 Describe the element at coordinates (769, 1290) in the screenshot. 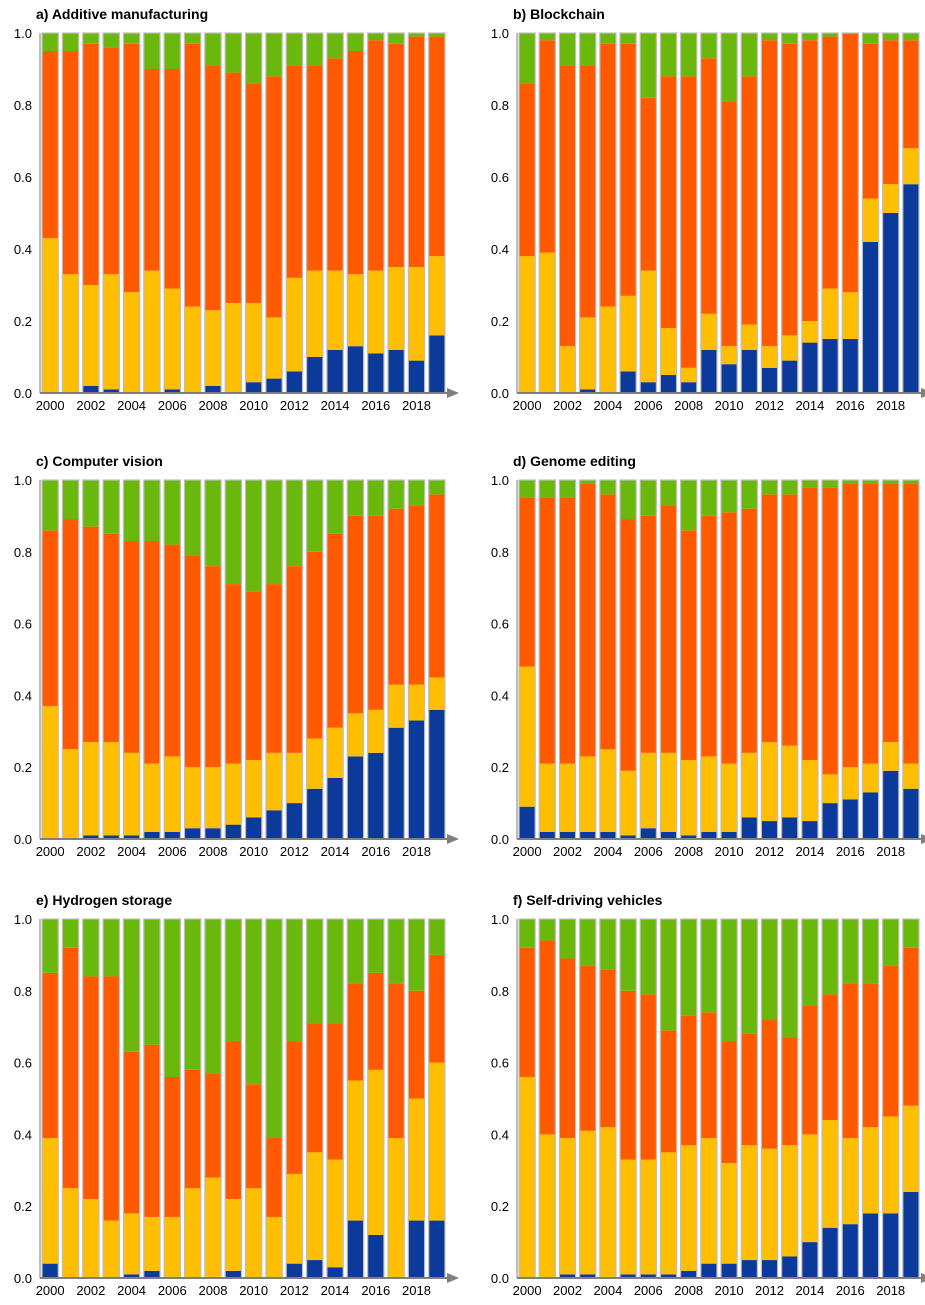

I see `x-tick-label: 2012` at that location.